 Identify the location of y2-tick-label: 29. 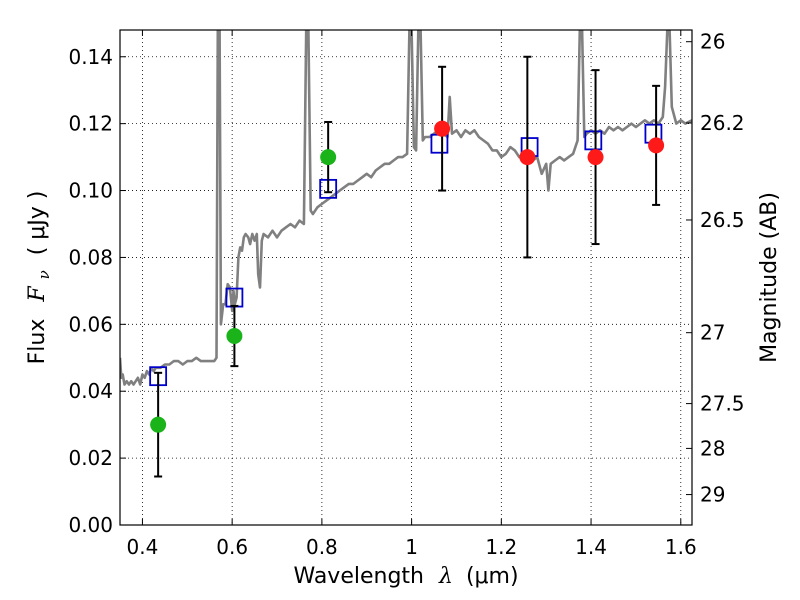
(712, 495).